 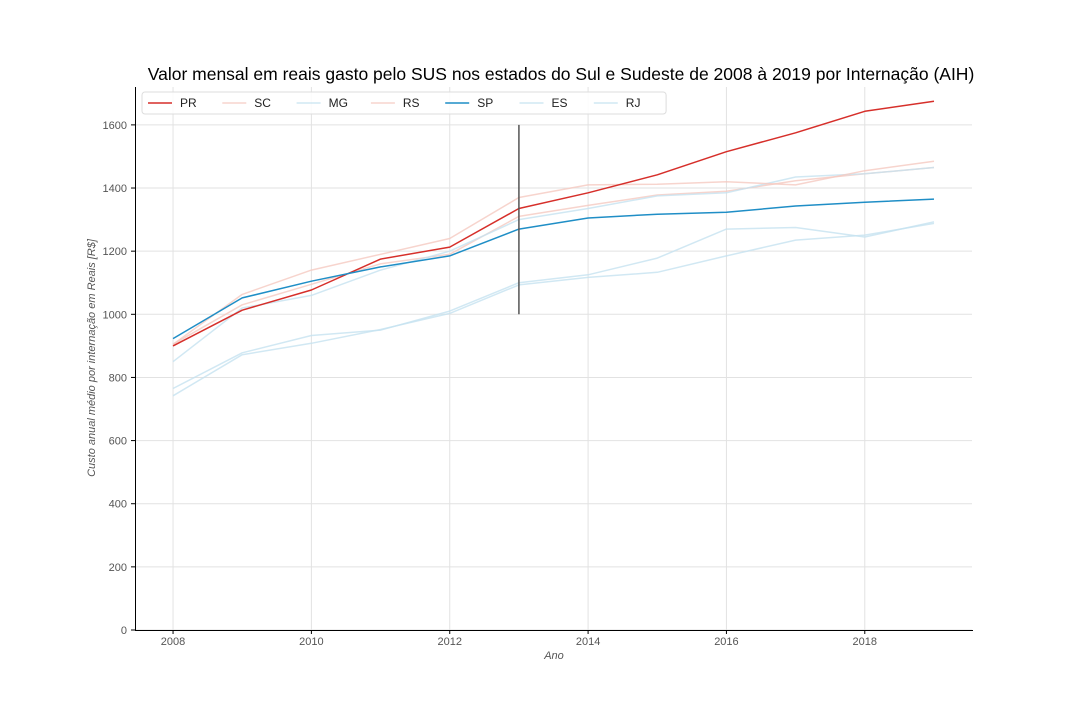 What do you see at coordinates (115, 189) in the screenshot?
I see `y-tick-label: 1400` at bounding box center [115, 189].